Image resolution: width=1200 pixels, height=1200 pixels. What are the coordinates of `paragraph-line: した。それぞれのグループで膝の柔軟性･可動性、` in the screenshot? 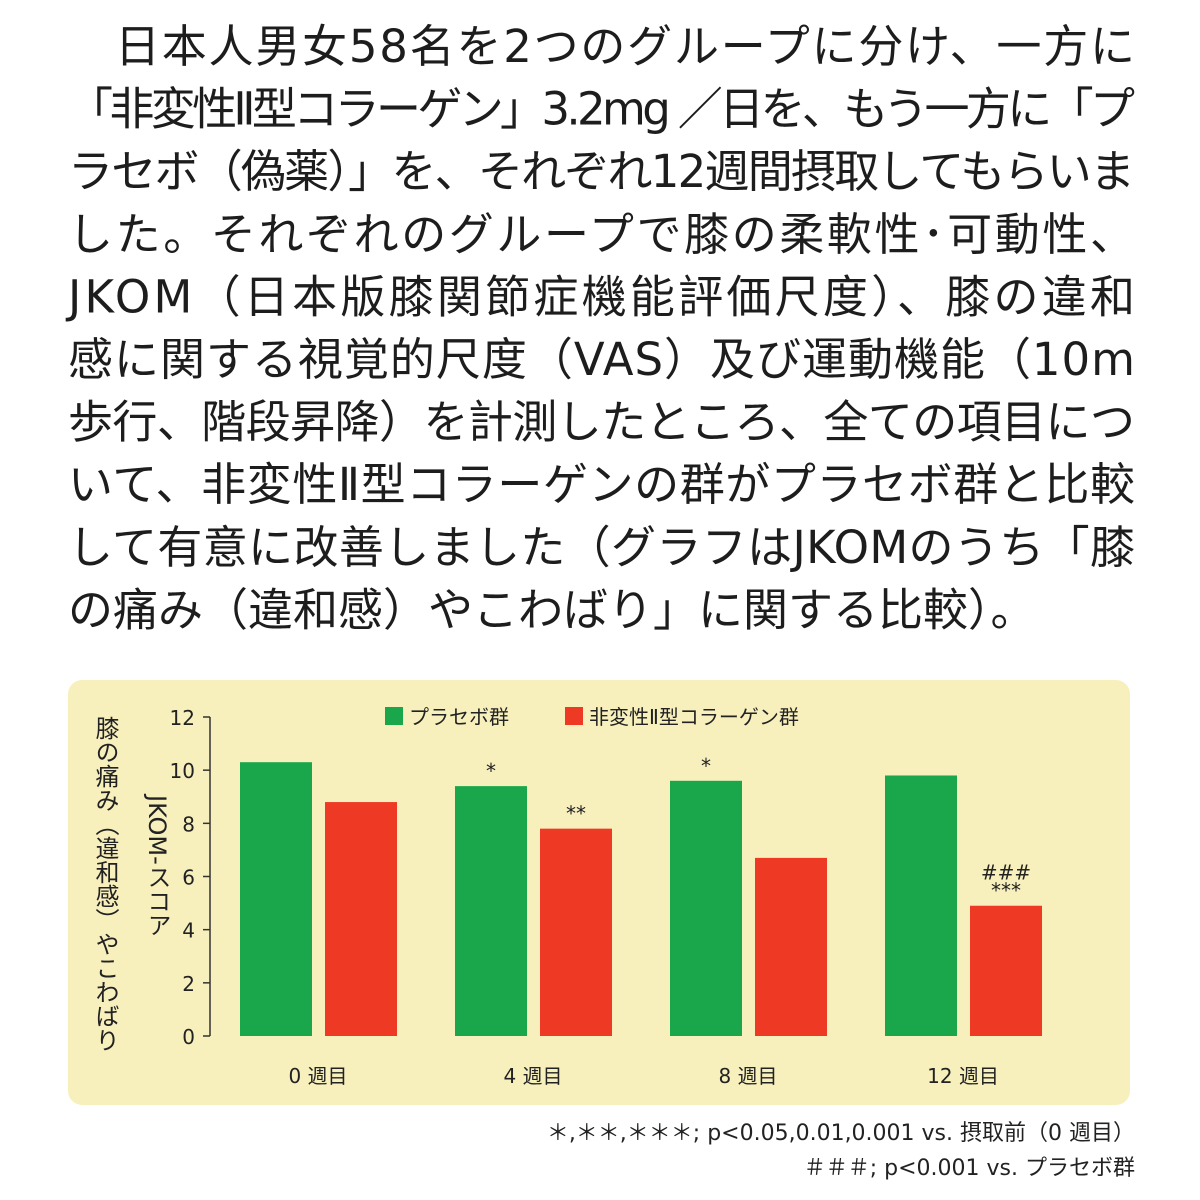 It's located at (601, 234).